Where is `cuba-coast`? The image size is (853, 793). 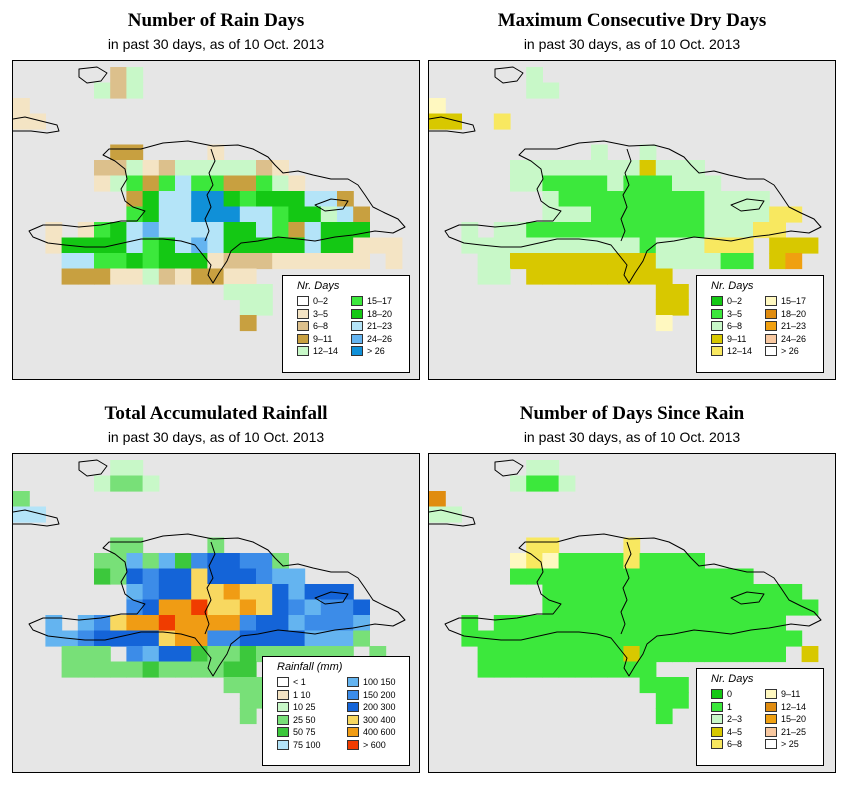
cuba-coast is located at coordinates (452, 125).